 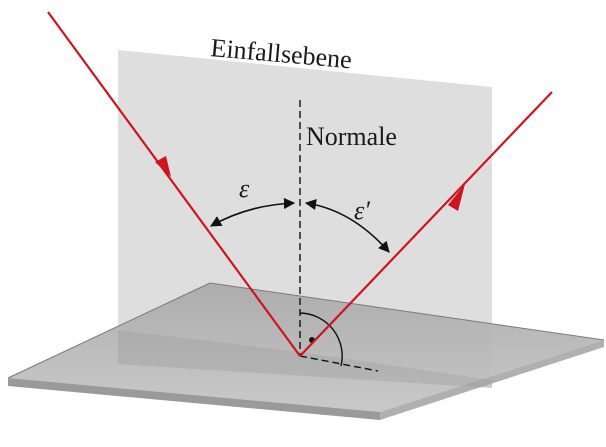 I want to click on surface-outline-left, so click(x=109, y=330).